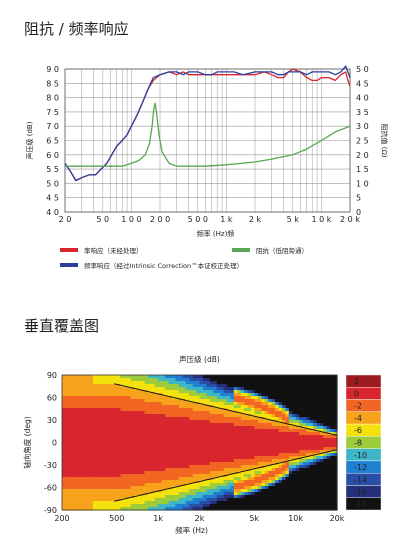  Describe the element at coordinates (360, 504) in the screenshot. I see `colorbar-label: -18` at that location.